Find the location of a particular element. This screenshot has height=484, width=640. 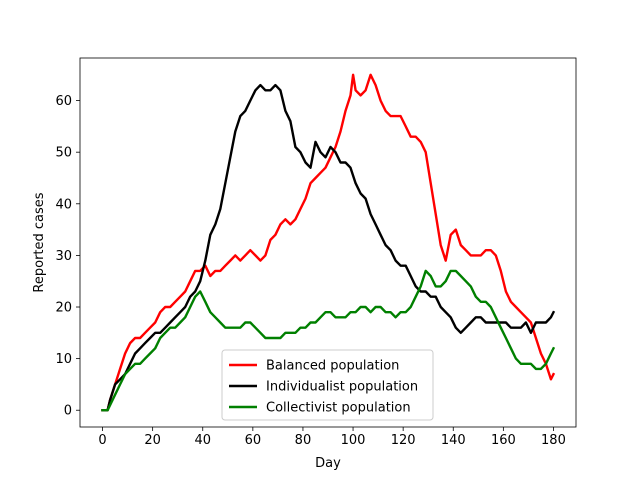

y-tick-label: 20 is located at coordinates (63, 308).